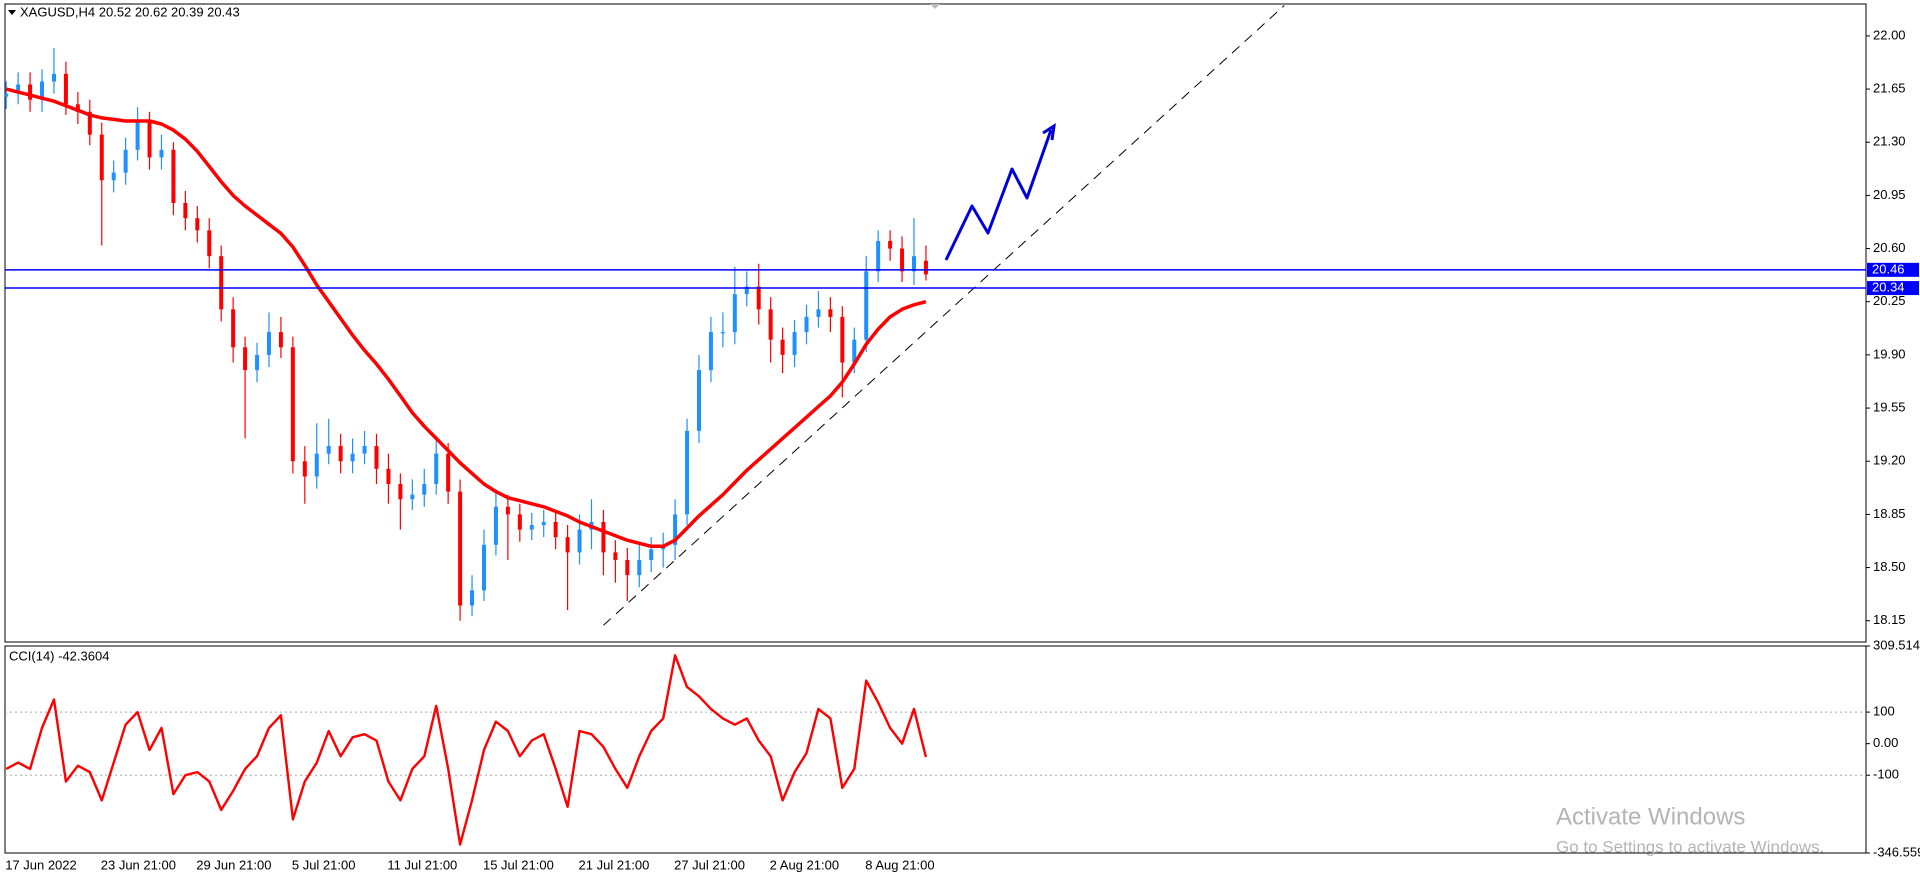 Image resolution: width=1920 pixels, height=880 pixels. I want to click on x-tick-label: 21 Jul 21:00, so click(614, 864).